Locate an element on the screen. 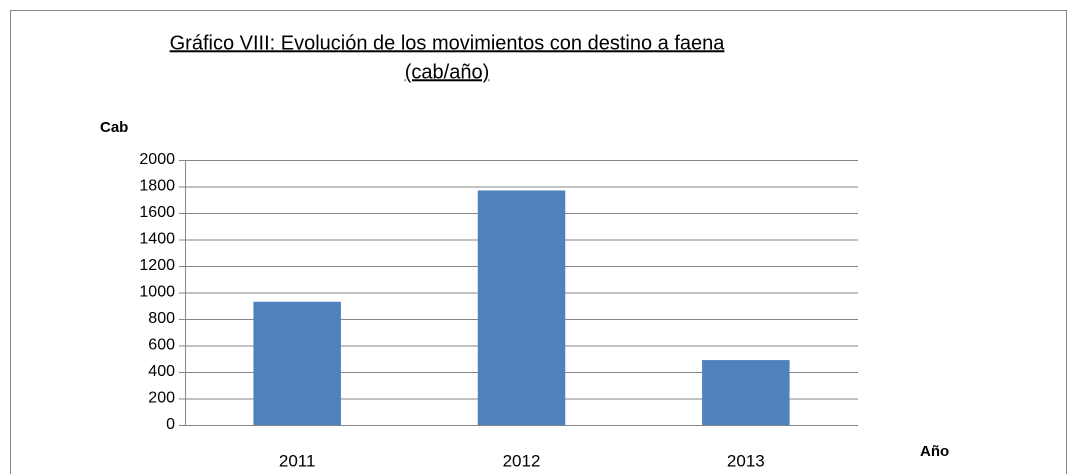 The image size is (1078, 474). y-tick-label: 1600 is located at coordinates (157, 212).